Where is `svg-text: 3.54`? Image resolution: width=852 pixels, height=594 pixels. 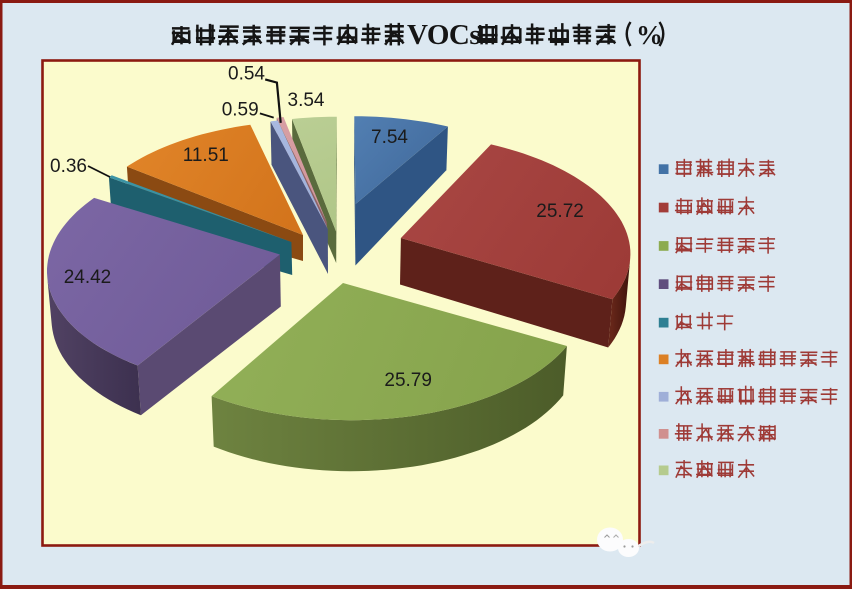 svg-text: 3.54 is located at coordinates (306, 100).